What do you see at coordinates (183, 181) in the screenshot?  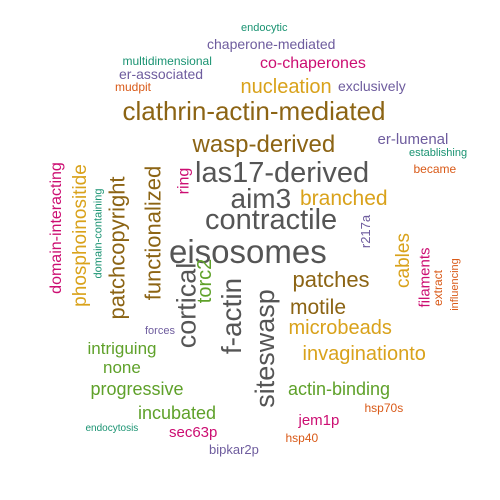 I see `word-27: ring` at bounding box center [183, 181].